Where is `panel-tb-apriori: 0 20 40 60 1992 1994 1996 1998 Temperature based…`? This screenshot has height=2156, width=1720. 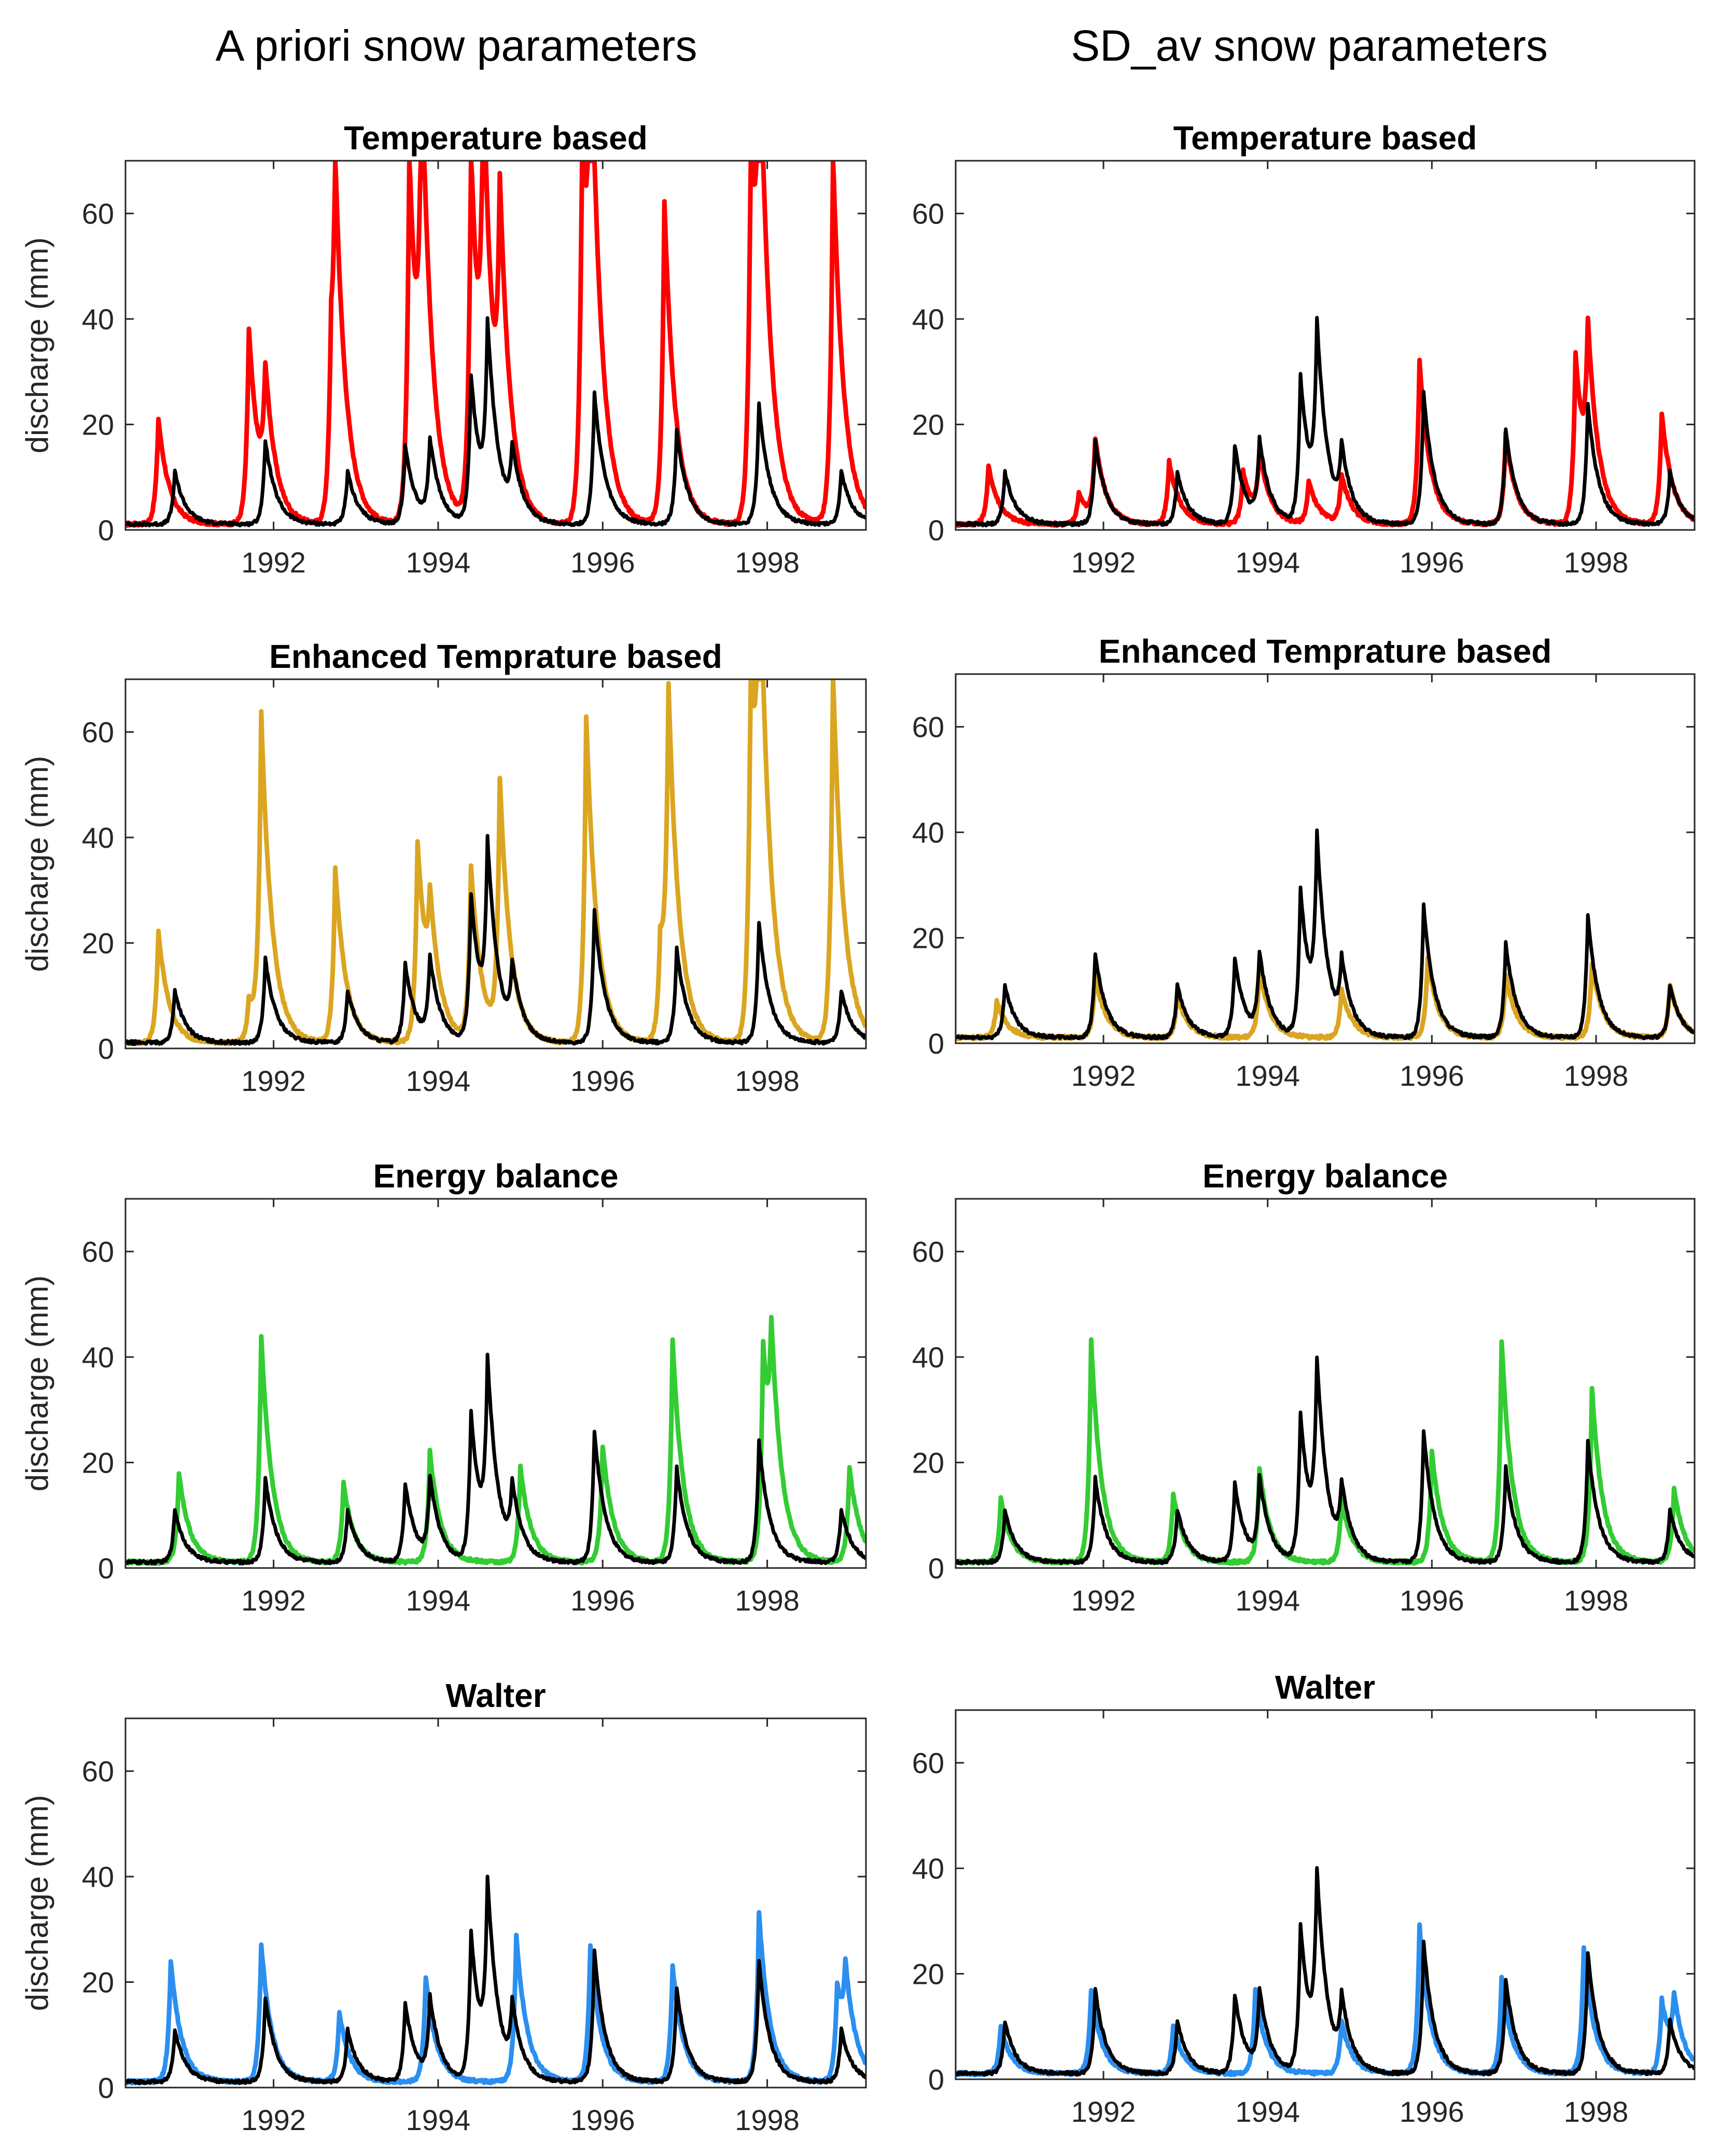
panel-tb-apriori: 0 20 40 60 1992 1994 1996 1998 Temperature based… is located at coordinates (444, 349).